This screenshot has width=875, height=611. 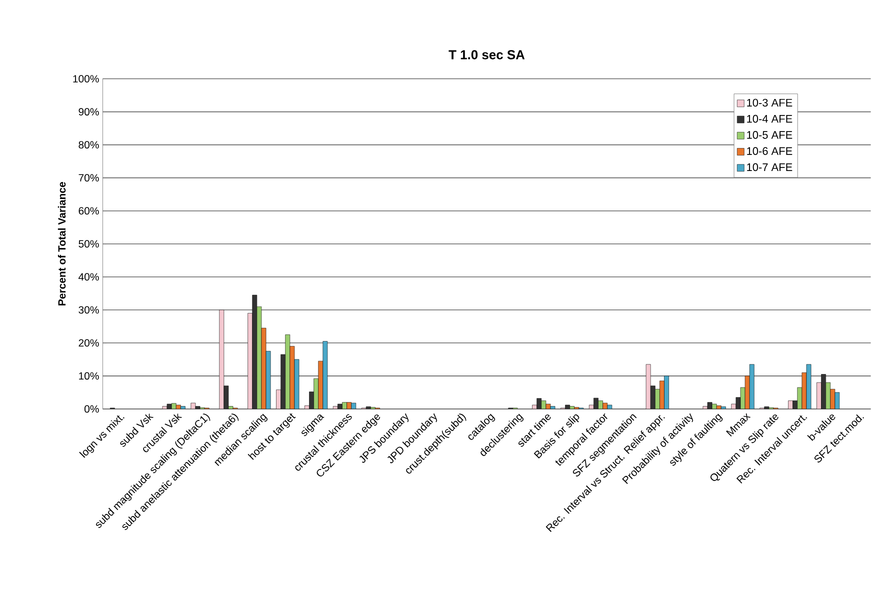 What do you see at coordinates (769, 167) in the screenshot?
I see `legend-label: 10-7 AFE` at bounding box center [769, 167].